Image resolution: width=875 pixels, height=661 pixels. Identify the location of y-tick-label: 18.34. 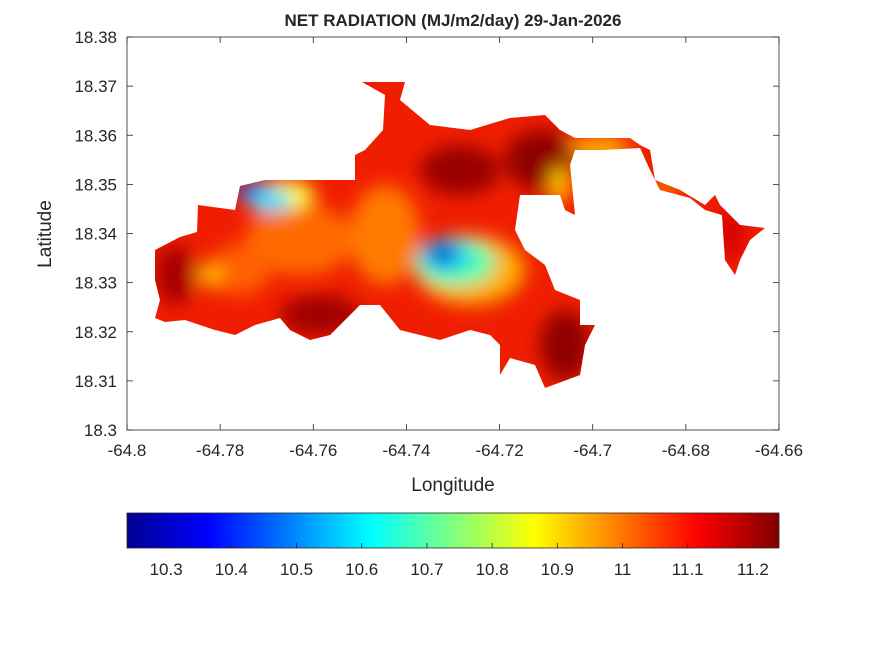
(95, 234).